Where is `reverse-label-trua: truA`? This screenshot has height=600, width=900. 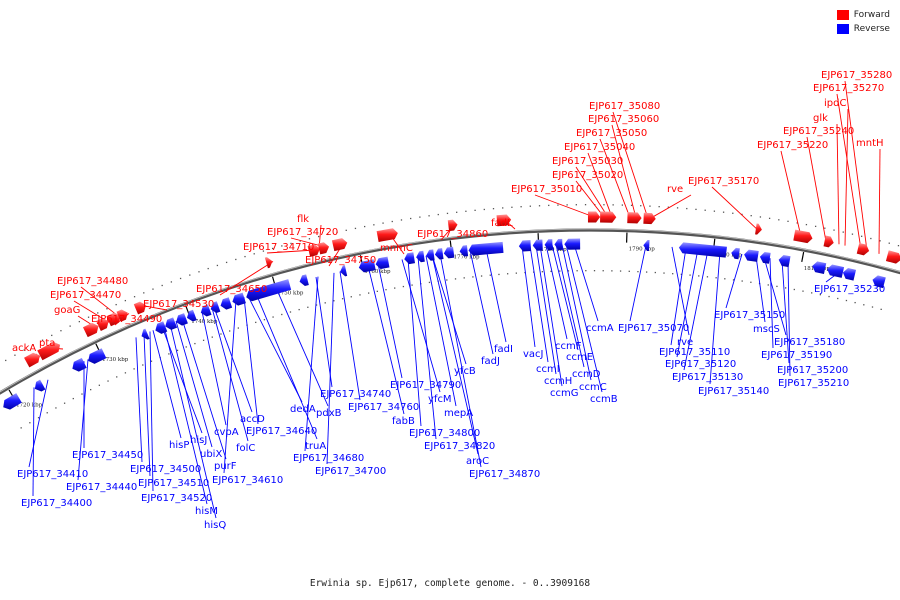
reverse-label-trua: truA is located at coordinates (315, 446).